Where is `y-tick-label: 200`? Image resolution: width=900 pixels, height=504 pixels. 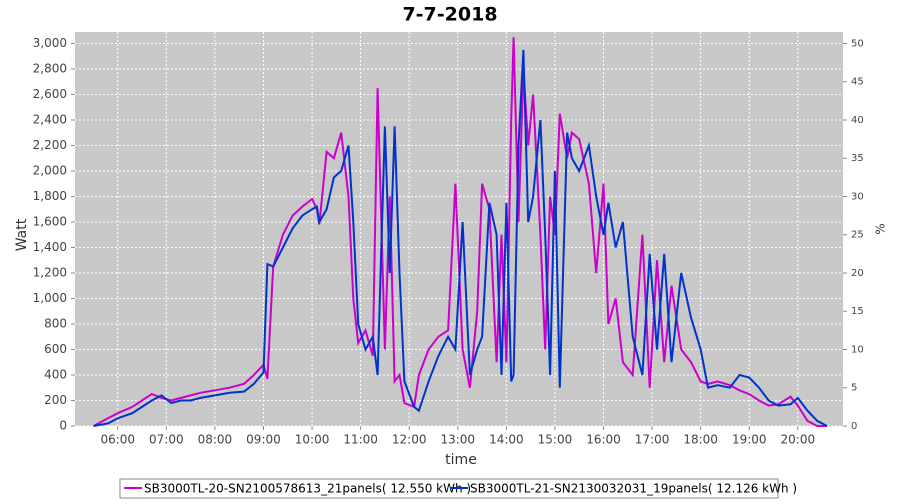
y-tick-label: 200 is located at coordinates (55, 400).